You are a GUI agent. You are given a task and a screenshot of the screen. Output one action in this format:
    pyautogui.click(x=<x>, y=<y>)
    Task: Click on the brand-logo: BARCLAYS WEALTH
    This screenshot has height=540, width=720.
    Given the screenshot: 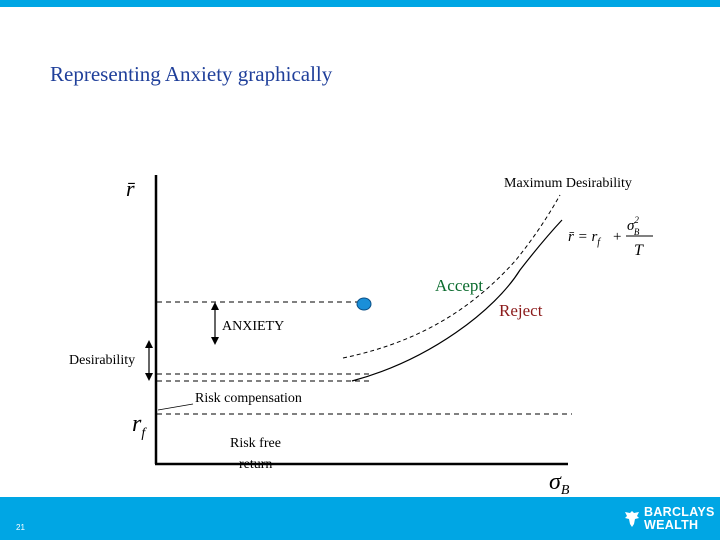 What is the action you would take?
    pyautogui.click(x=669, y=519)
    